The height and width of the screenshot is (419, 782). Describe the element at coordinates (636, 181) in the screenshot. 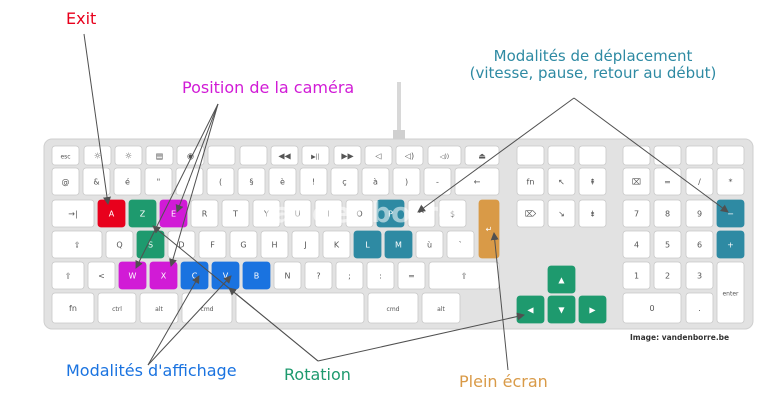

I see `key-pad-4: ⌧` at that location.